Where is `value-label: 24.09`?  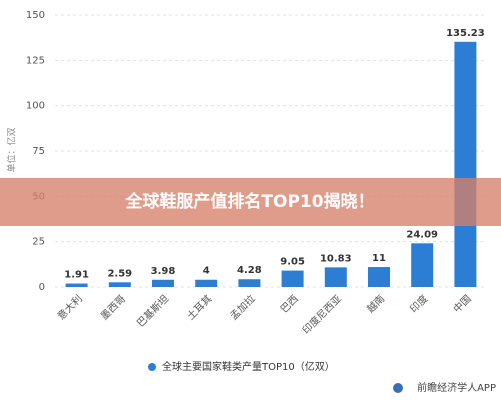
value-label: 24.09 is located at coordinates (422, 234).